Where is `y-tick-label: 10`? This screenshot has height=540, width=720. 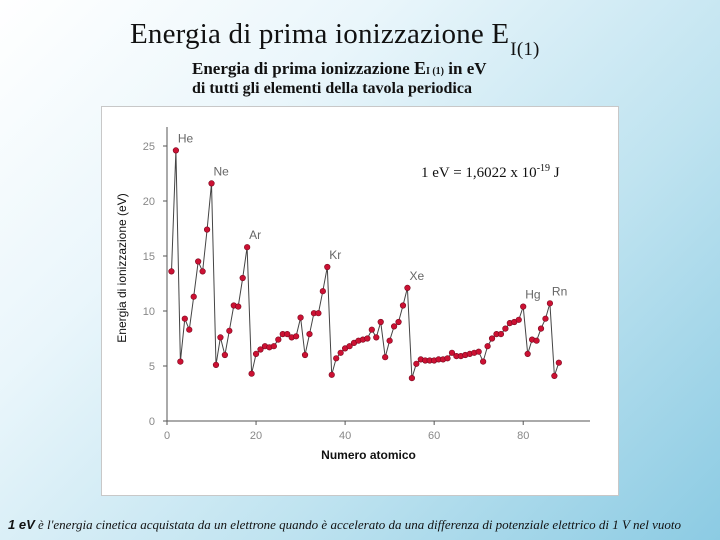 y-tick-label: 10 is located at coordinates (149, 312).